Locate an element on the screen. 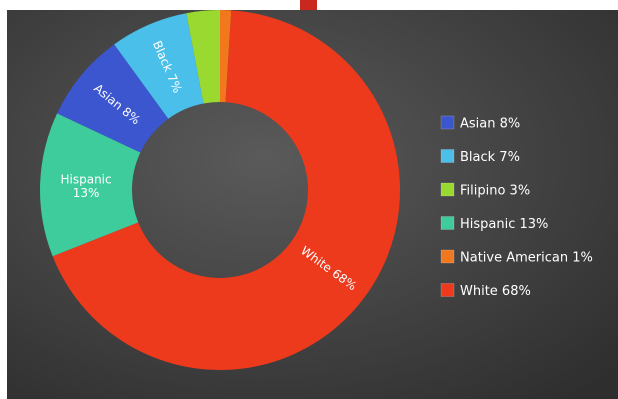  slice-label-hispanic-13: Hispanic 13% is located at coordinates (86, 186).